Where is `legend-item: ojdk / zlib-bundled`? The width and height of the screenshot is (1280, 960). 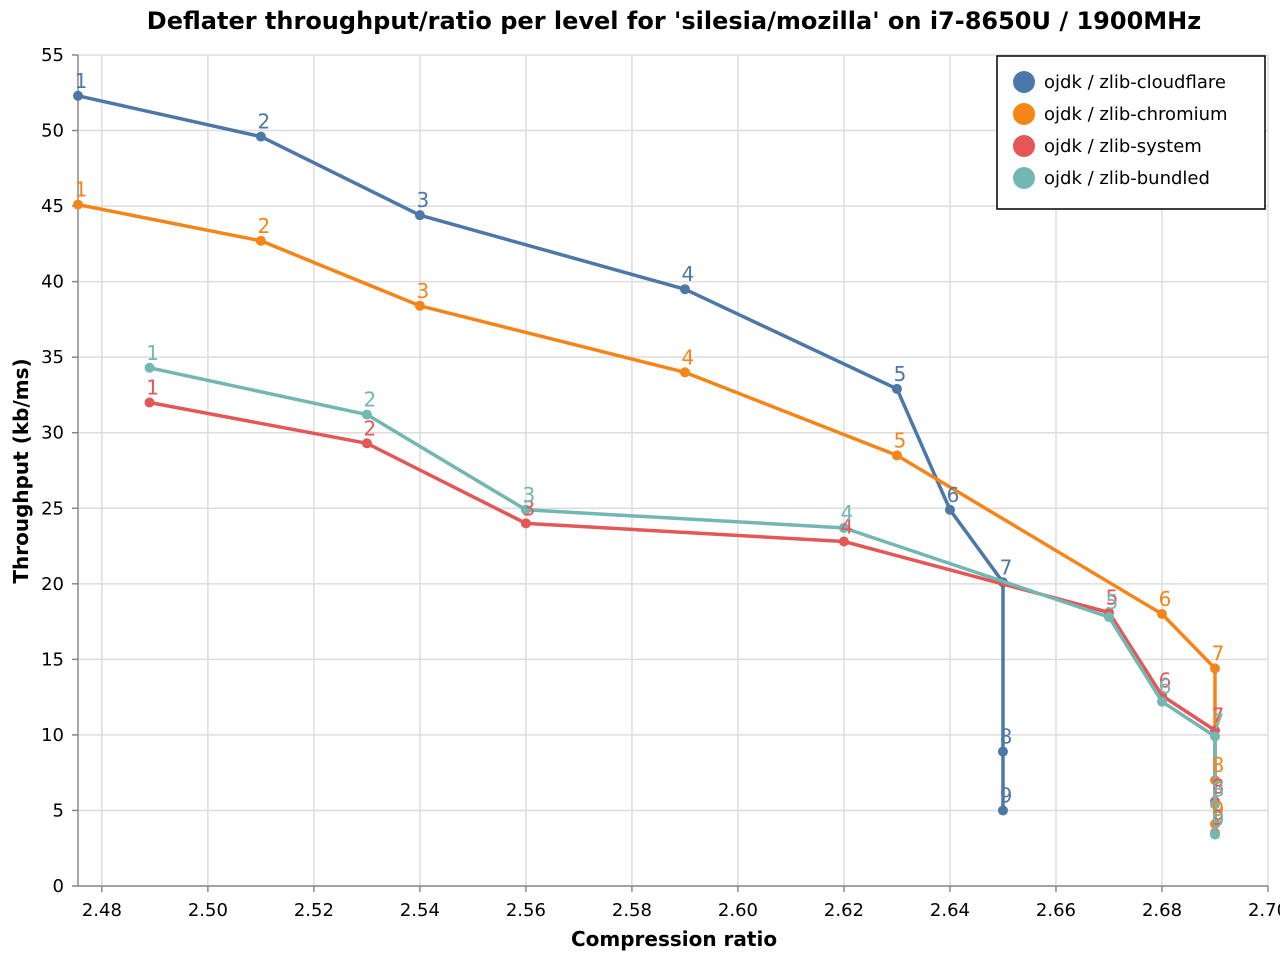
legend-item: ojdk / zlib-bundled is located at coordinates (1111, 178).